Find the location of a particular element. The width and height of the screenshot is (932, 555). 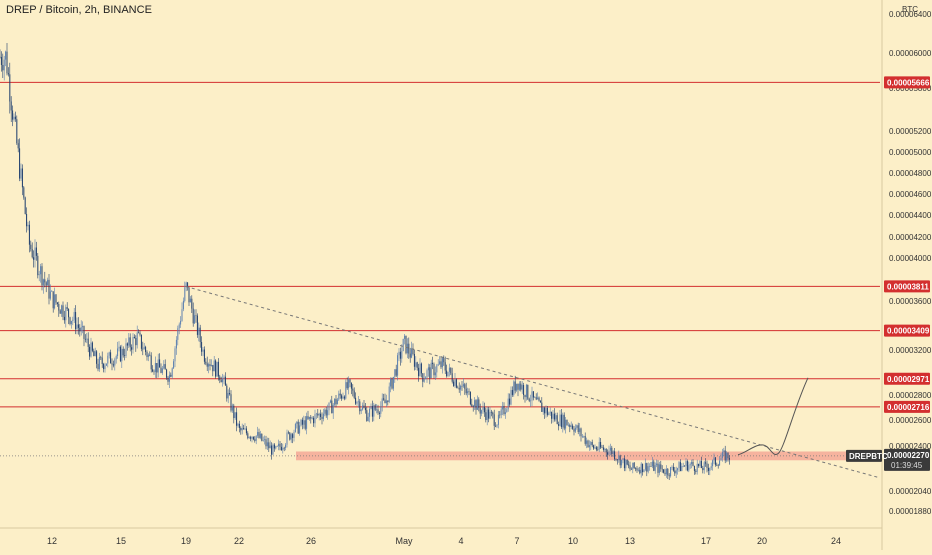

level-badge: 0.00002716 is located at coordinates (907, 406).